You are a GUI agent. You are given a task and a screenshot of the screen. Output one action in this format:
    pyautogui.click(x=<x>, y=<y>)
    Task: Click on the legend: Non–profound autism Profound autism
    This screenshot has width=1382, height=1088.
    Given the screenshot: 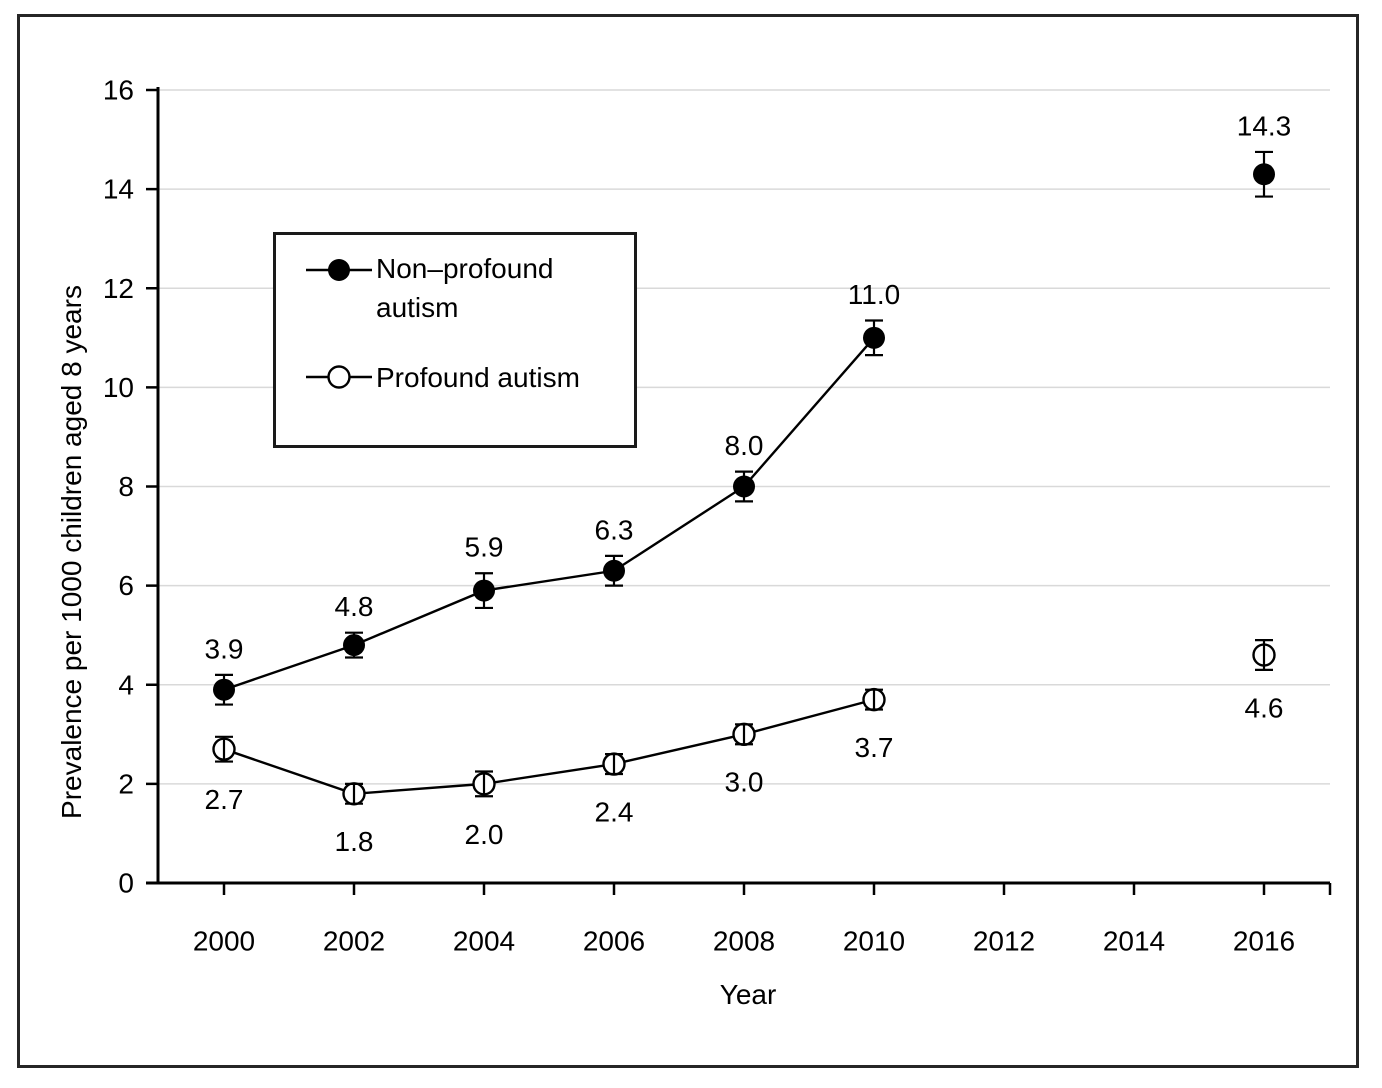 What is the action you would take?
    pyautogui.click(x=455, y=340)
    